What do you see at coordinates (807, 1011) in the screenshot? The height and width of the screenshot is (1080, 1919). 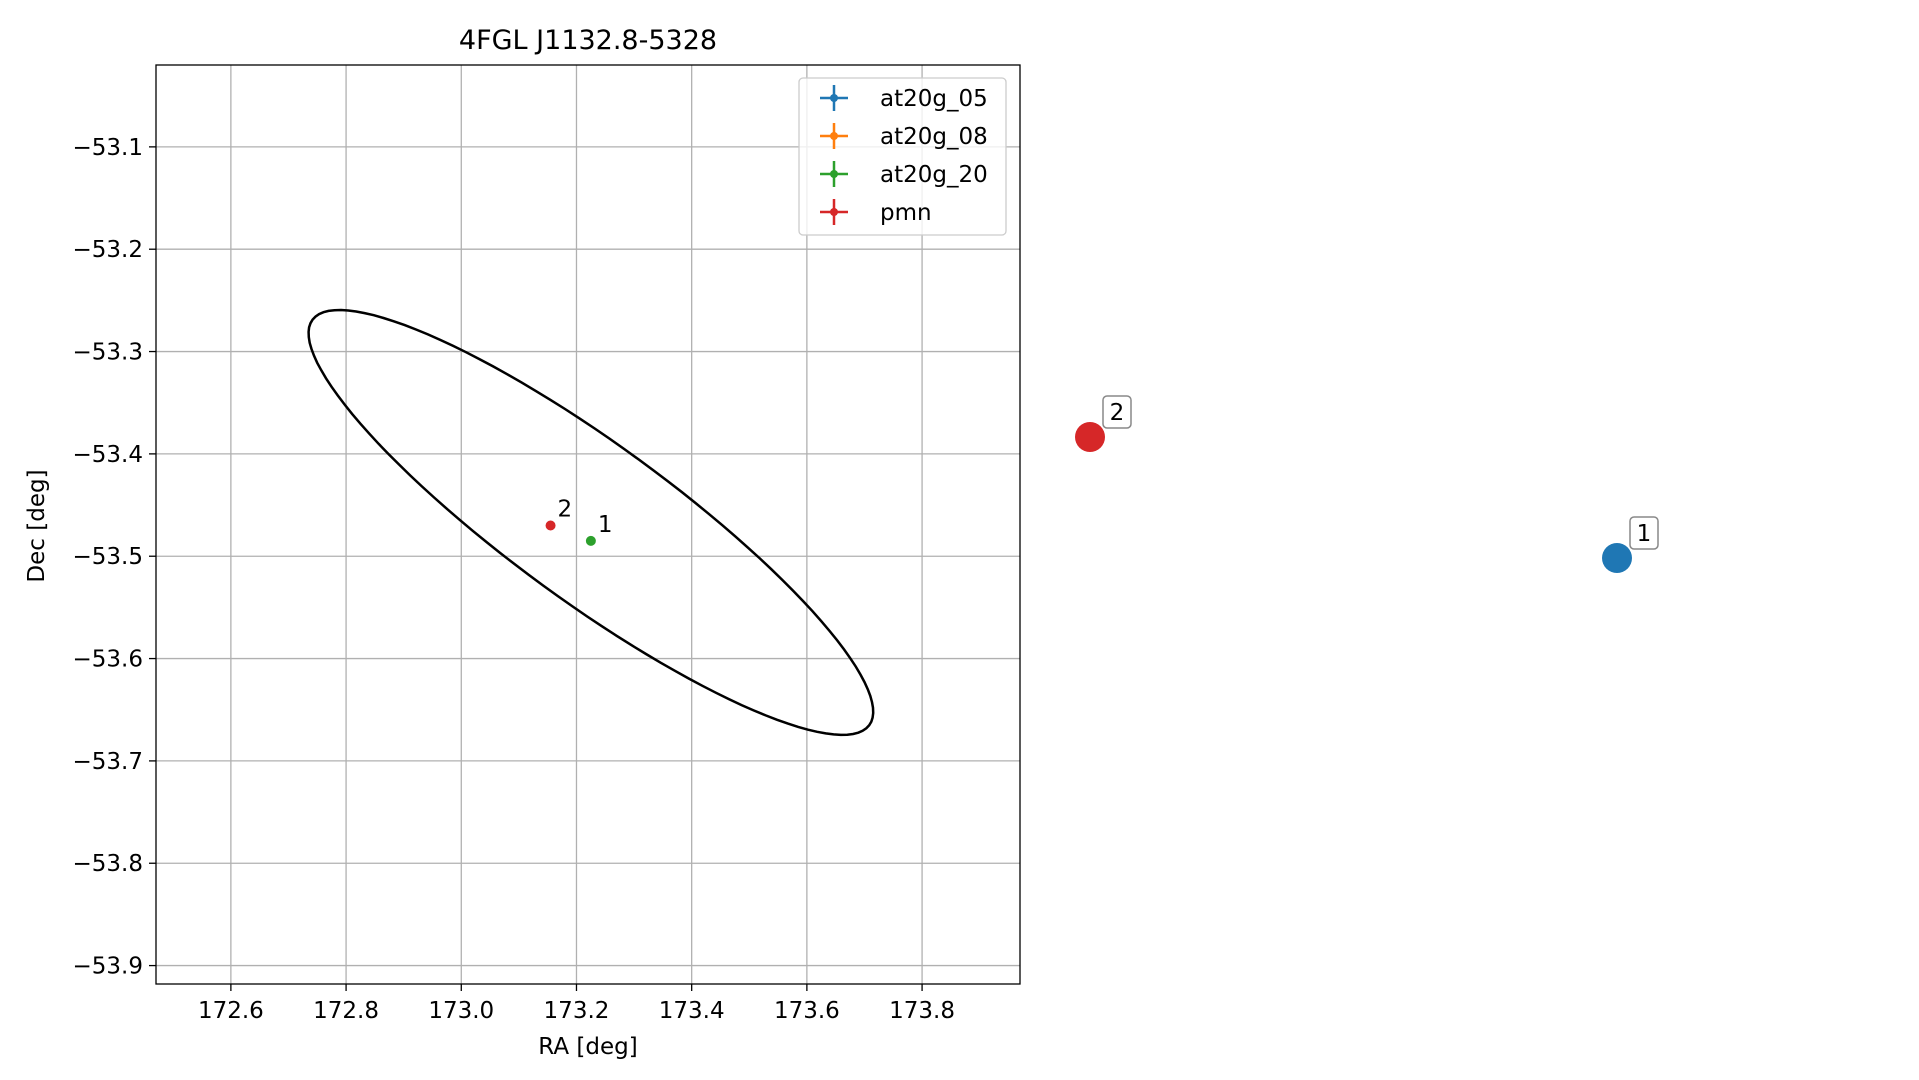 I see `x-tick-label: 173.6` at bounding box center [807, 1011].